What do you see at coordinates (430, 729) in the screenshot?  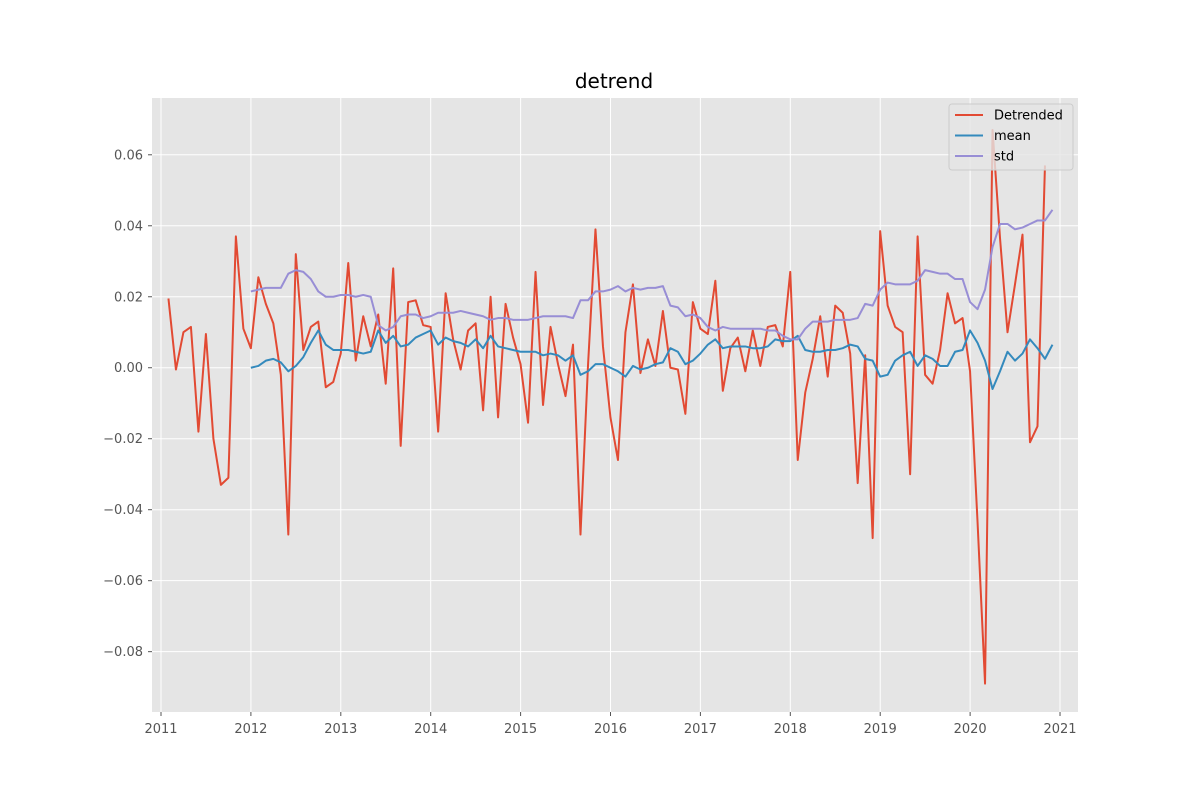 I see `x-tick-label: 2014` at bounding box center [430, 729].